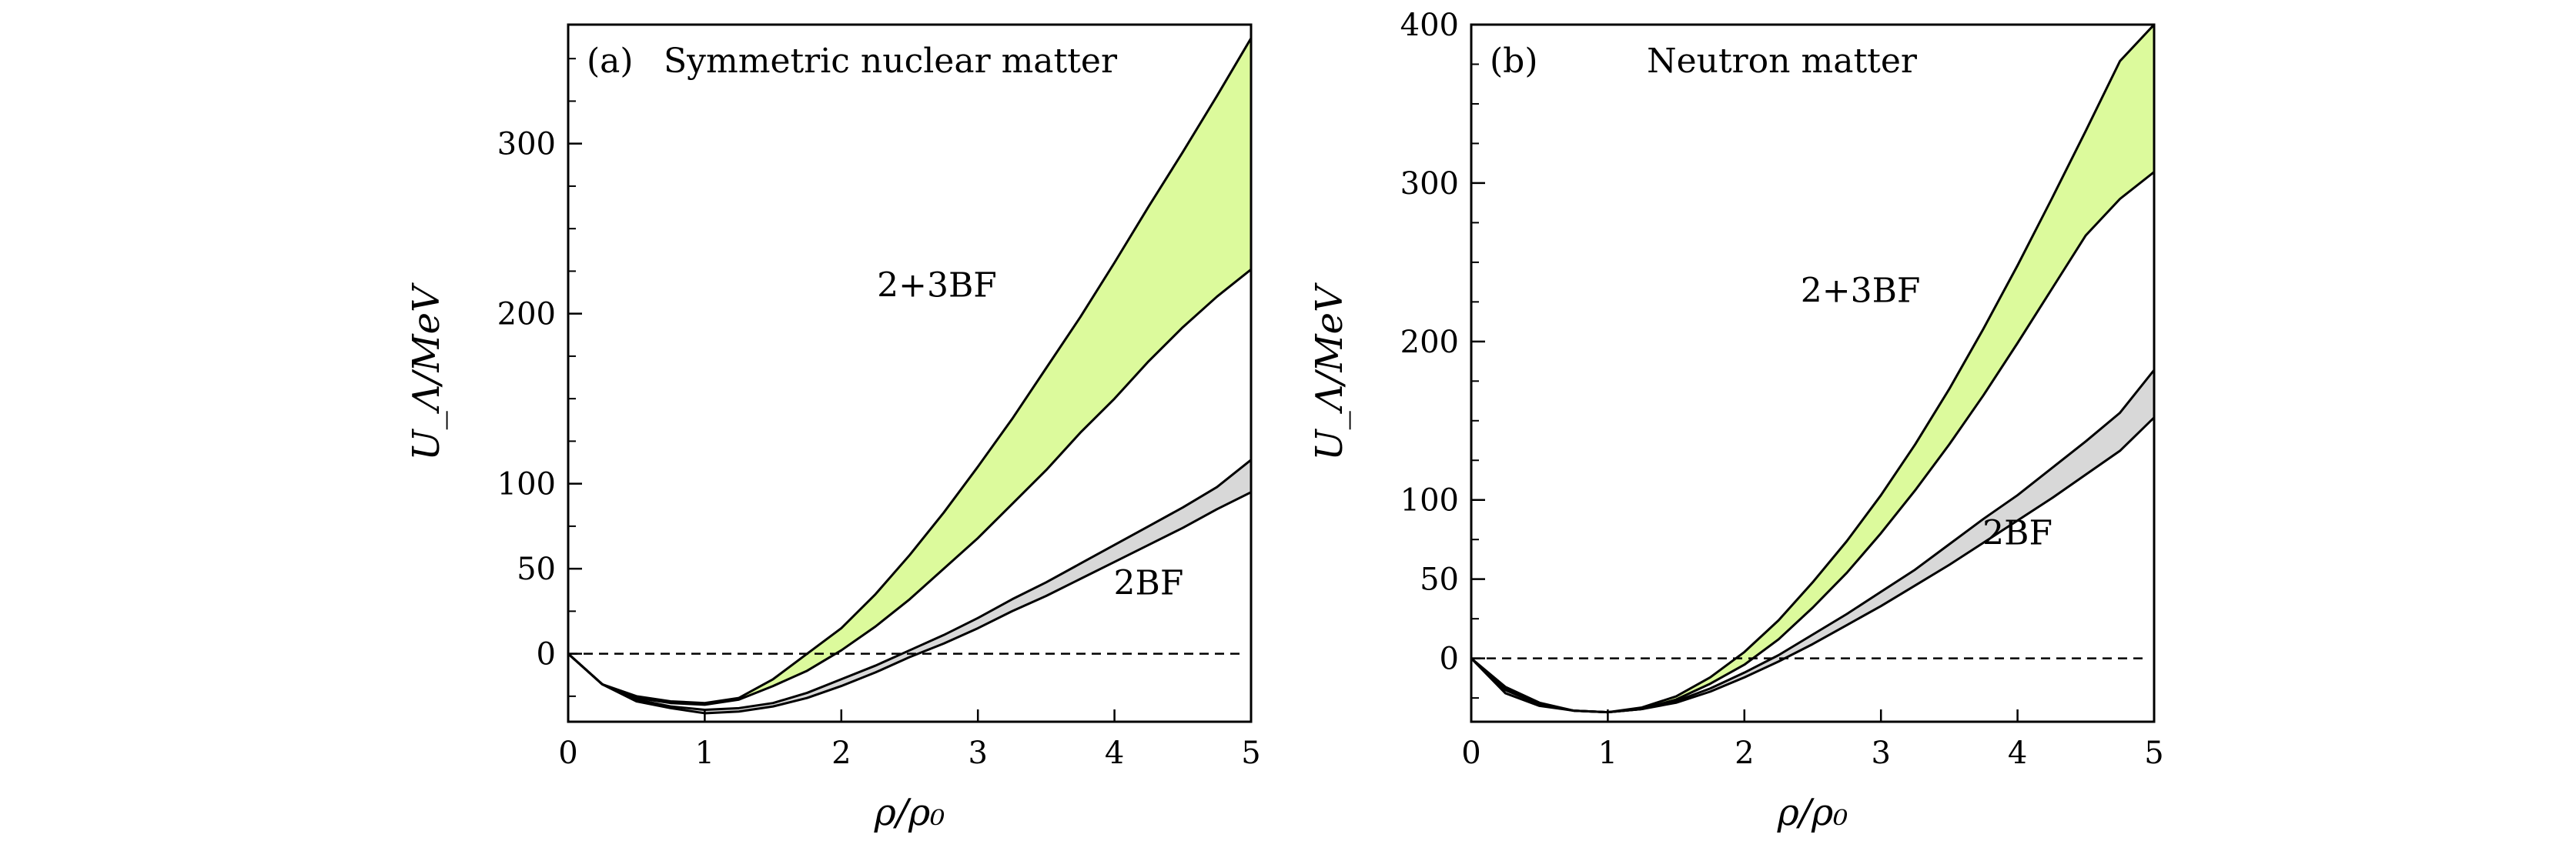 Image resolution: width=2576 pixels, height=841 pixels. I want to click on panel-label: (a), so click(611, 61).